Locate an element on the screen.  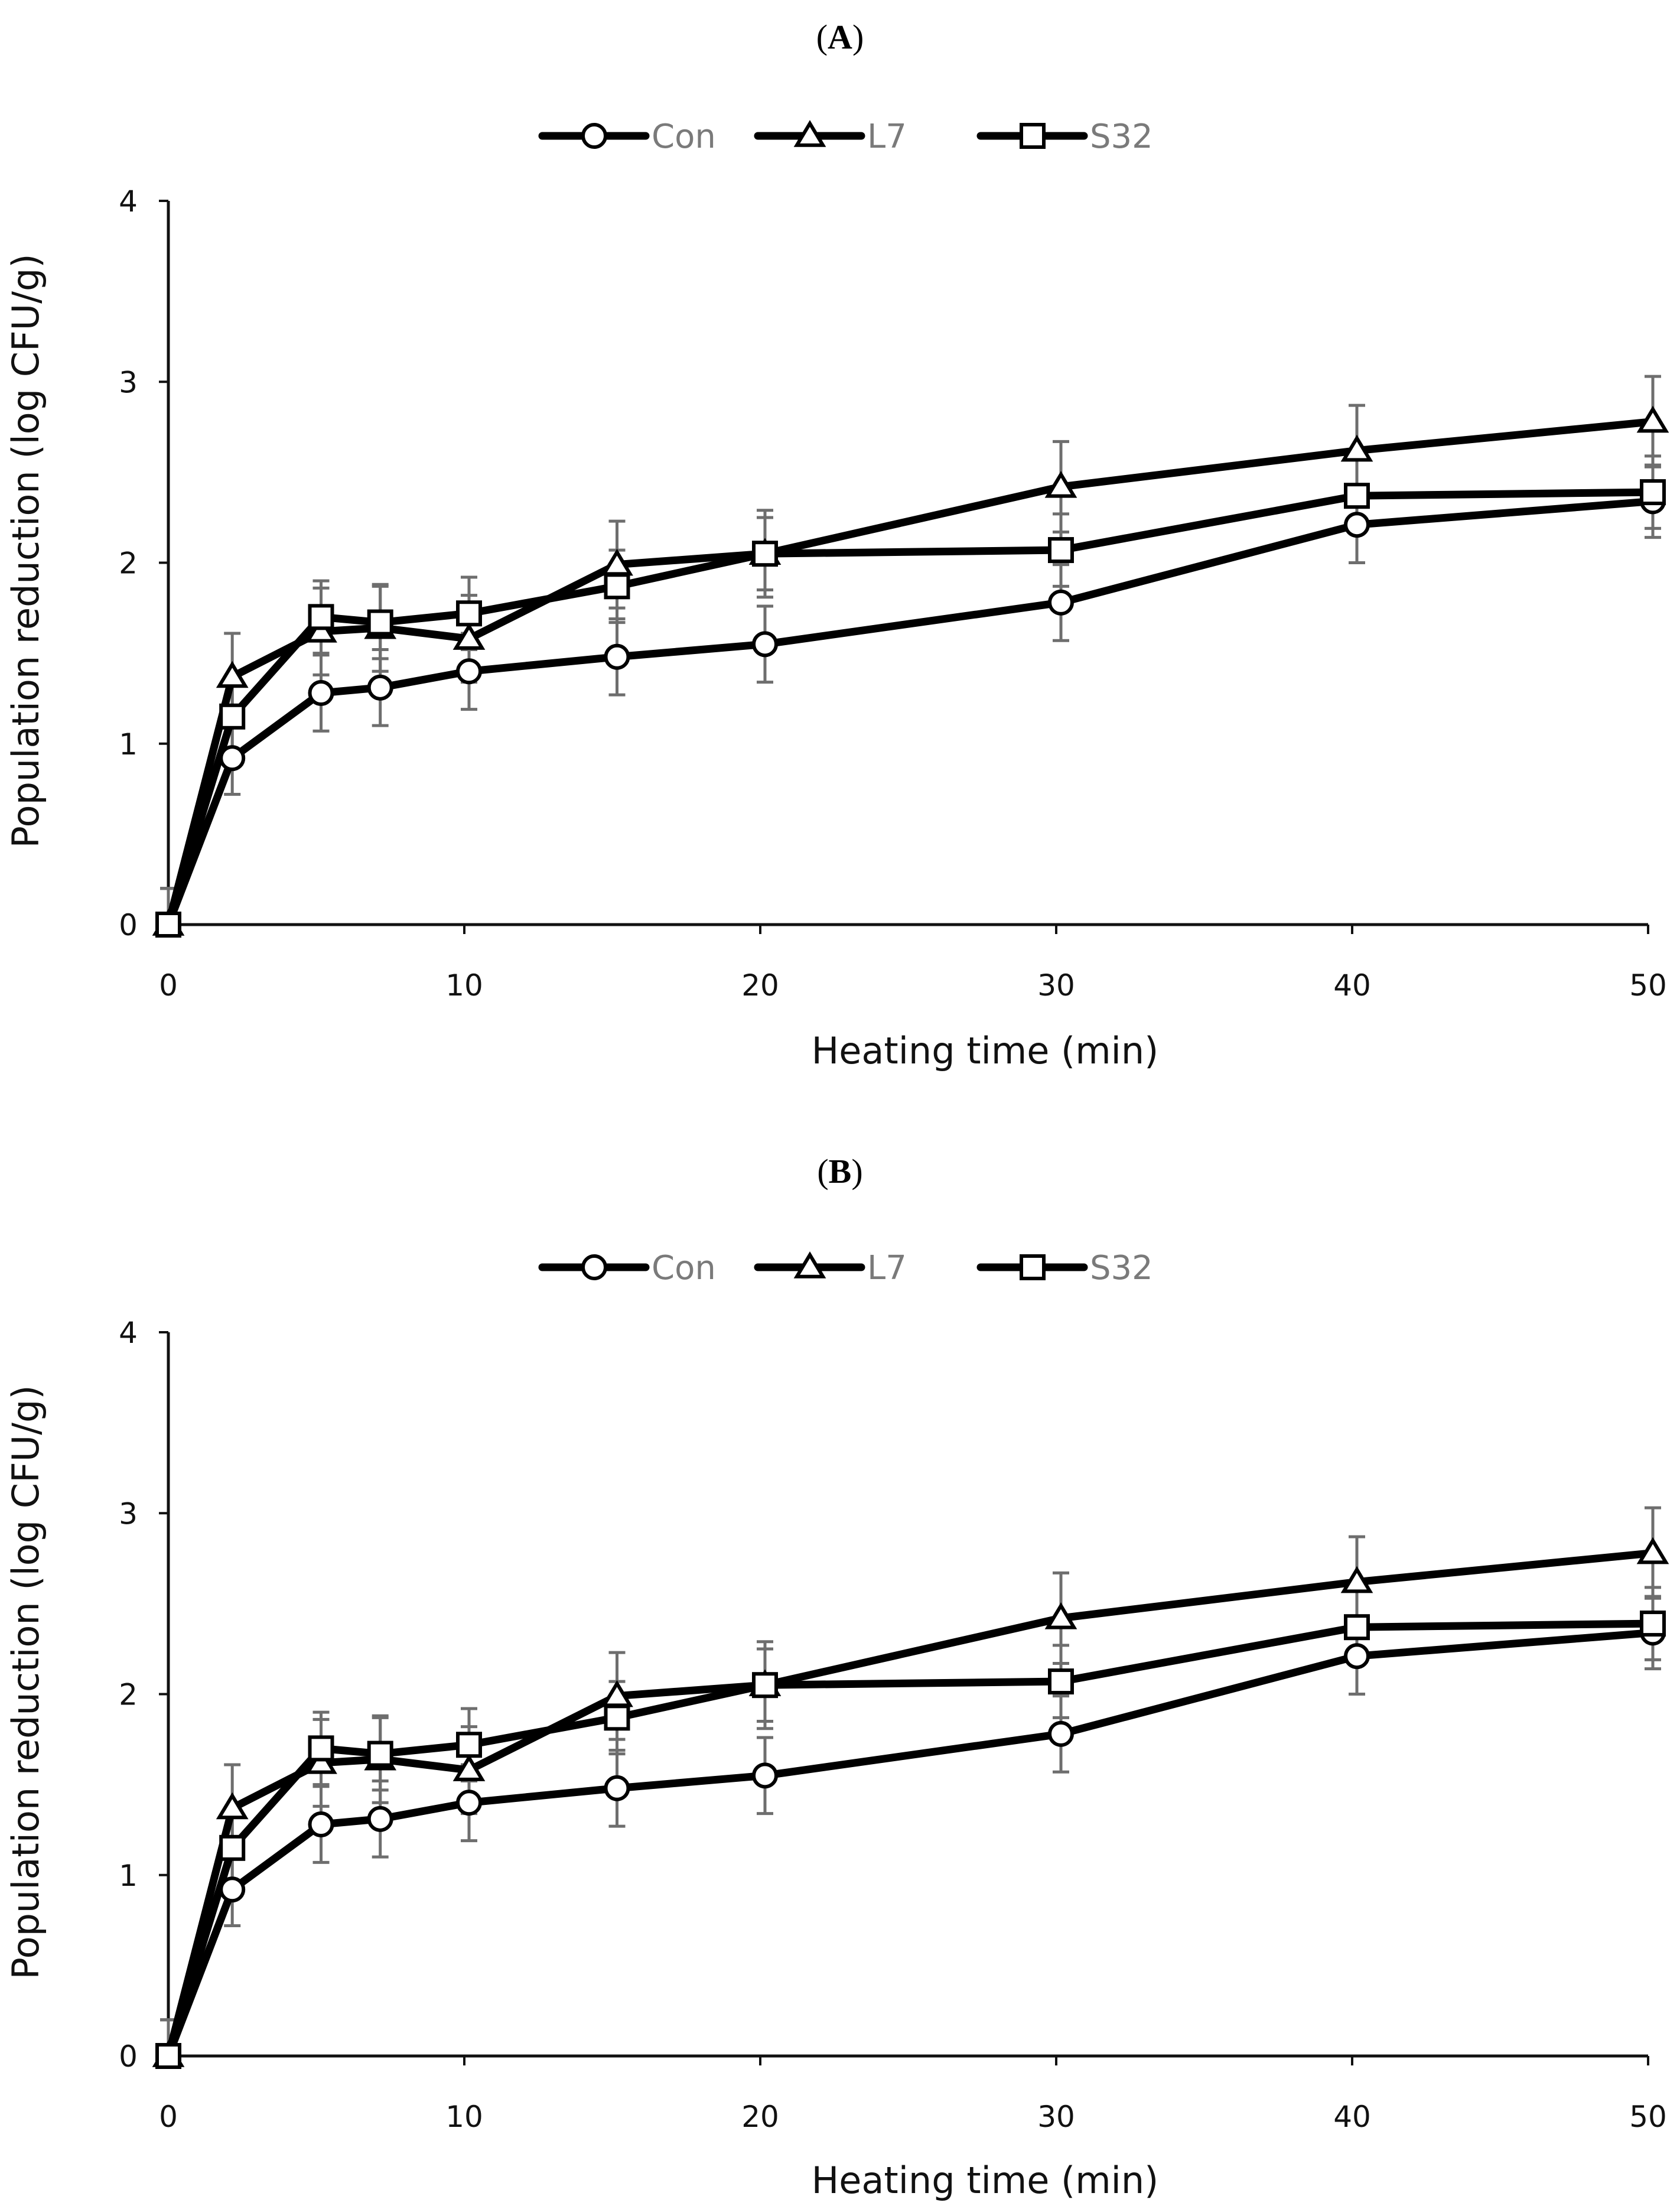
legend-label-con: Con is located at coordinates (684, 137).